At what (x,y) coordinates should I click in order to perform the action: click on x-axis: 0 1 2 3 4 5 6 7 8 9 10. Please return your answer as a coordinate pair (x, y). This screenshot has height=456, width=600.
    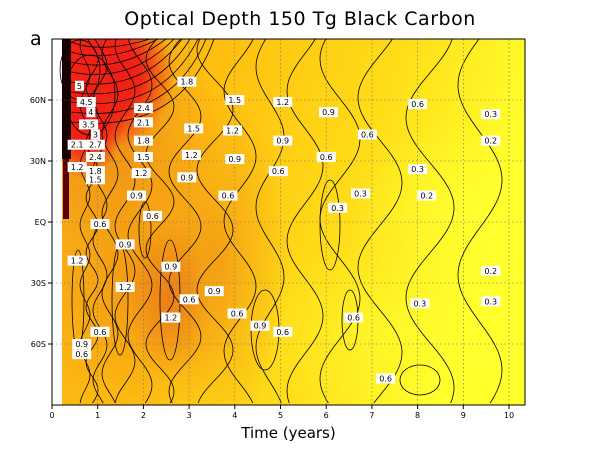
    Looking at the image, I should click on (281, 412).